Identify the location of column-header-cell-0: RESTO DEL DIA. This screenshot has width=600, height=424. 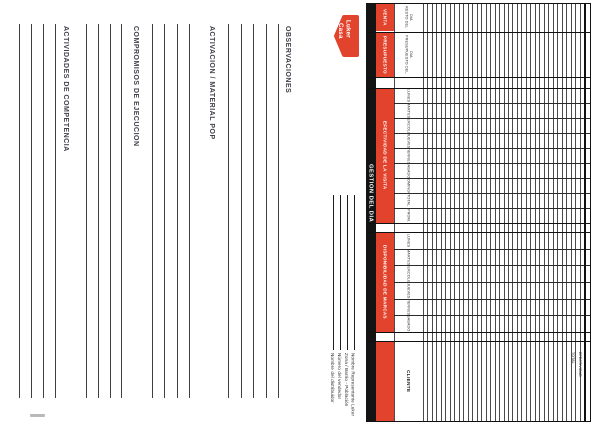
(408, 17).